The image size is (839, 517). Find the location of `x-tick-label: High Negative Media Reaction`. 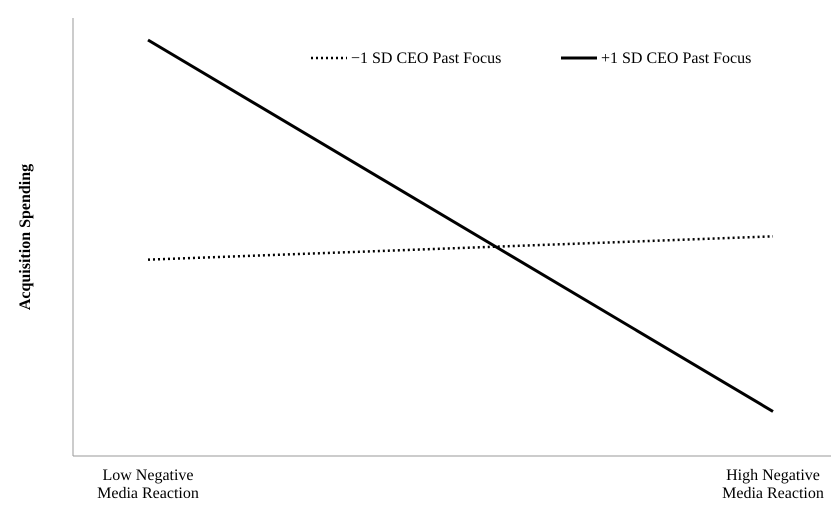

x-tick-label: High Negative Media Reaction is located at coordinates (773, 484).